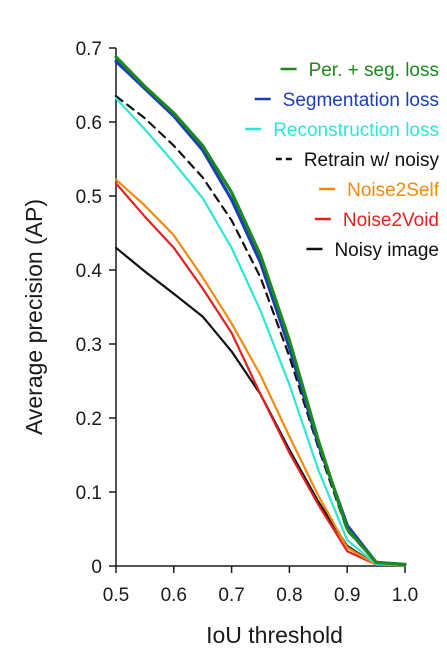  Describe the element at coordinates (356, 130) in the screenshot. I see `legend-label: Reconstruction loss` at that location.